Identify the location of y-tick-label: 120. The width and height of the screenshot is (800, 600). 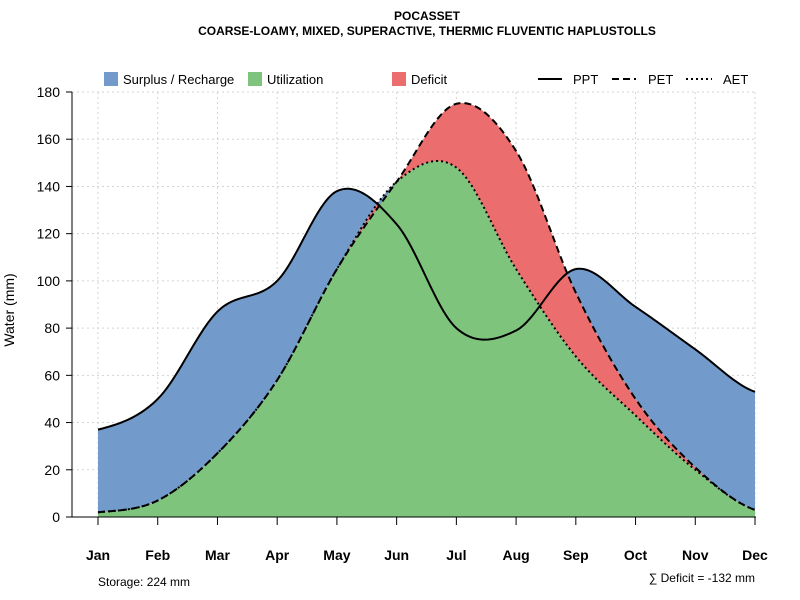
(49, 234).